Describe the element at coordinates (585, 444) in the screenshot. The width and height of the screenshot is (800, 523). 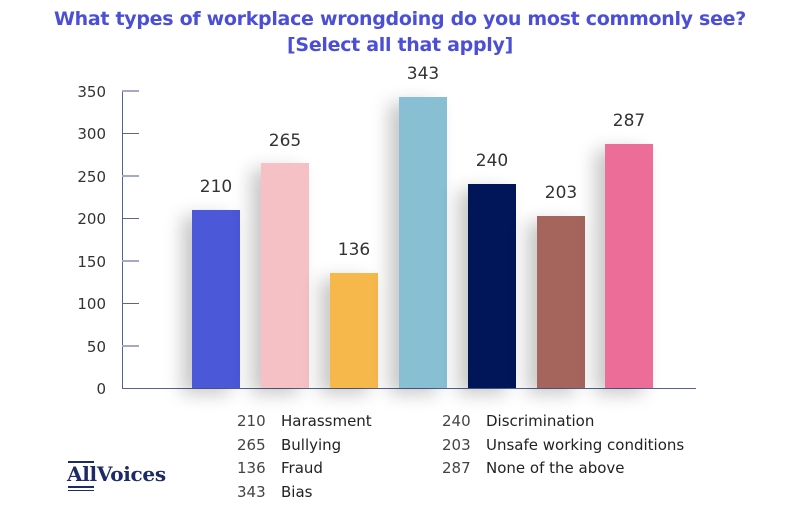
I see `legend-label: Unsafe working conditions` at that location.